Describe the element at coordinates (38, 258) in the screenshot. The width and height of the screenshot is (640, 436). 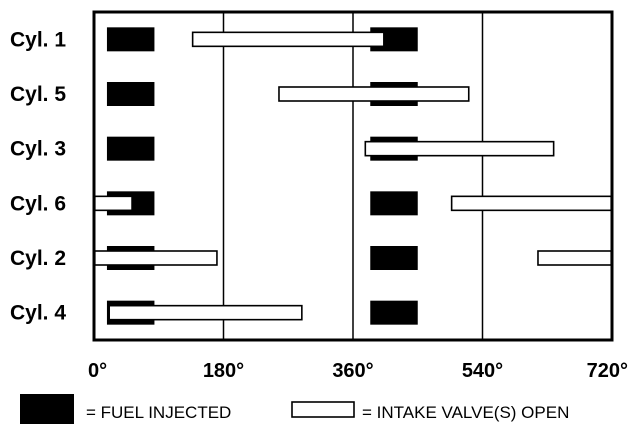
I see `row-label-cyl-2: Cyl. 2` at that location.